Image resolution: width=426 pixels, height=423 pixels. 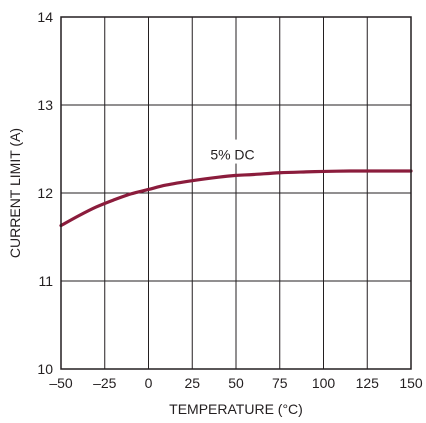 What do you see at coordinates (280, 383) in the screenshot?
I see `x-tick-label: 75` at bounding box center [280, 383].